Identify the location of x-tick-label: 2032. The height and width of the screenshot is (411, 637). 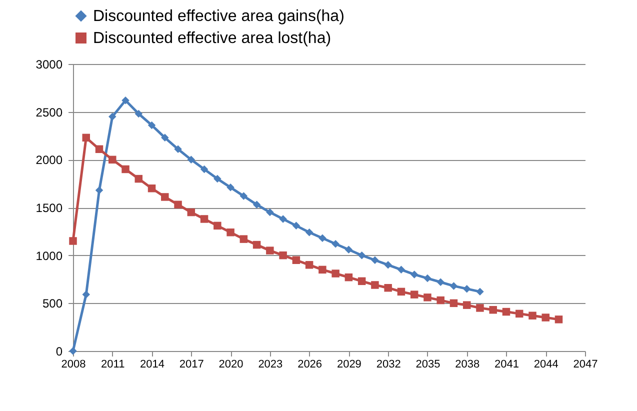
(388, 364).